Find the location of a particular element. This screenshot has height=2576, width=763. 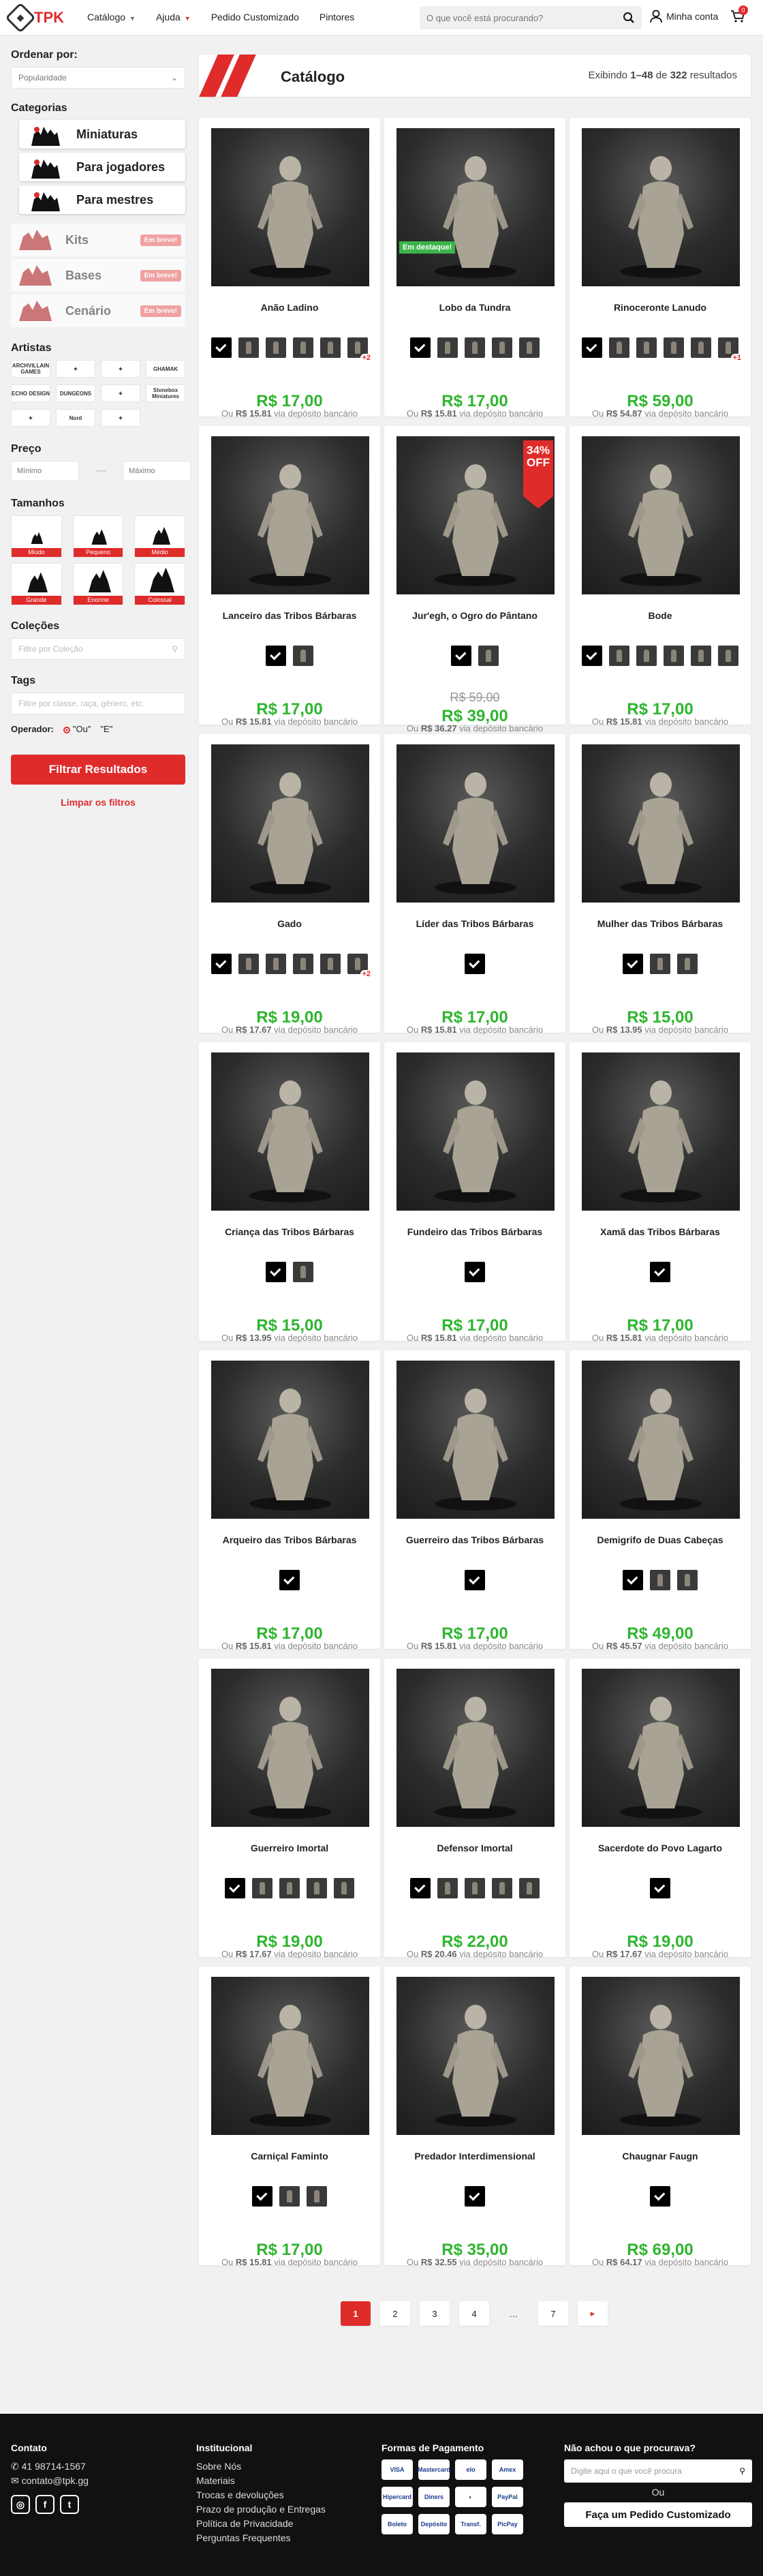

size-option-4: Enorme is located at coordinates (98, 584).